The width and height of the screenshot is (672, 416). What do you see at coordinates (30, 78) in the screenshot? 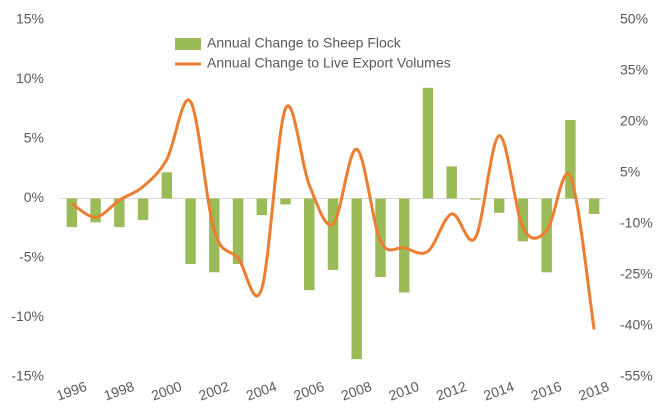
I see `y-tick-label: 10%` at bounding box center [30, 78].